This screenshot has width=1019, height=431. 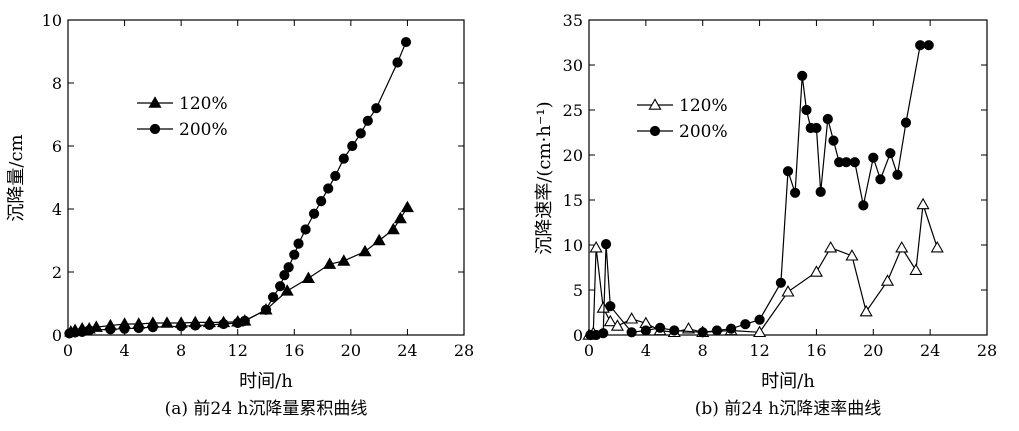 I want to click on y-tick-label: 6, so click(x=57, y=146).